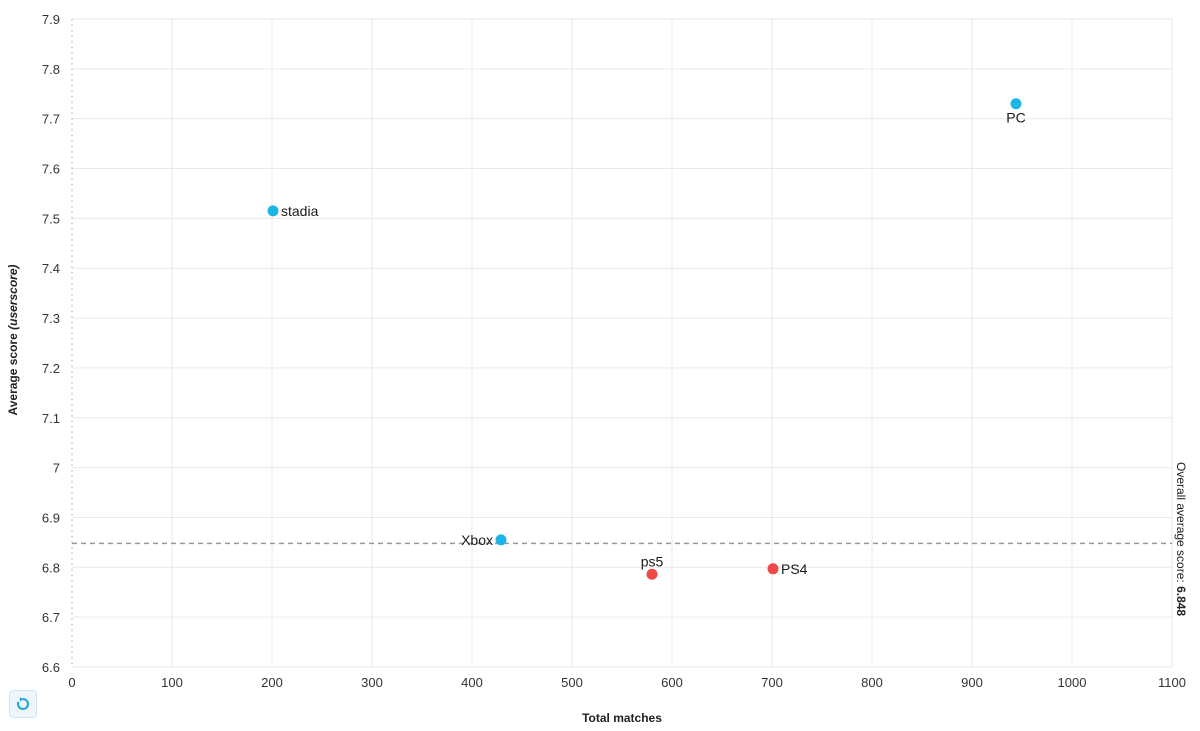  Describe the element at coordinates (1172, 682) in the screenshot. I see `x-tick-label: 1100` at that location.